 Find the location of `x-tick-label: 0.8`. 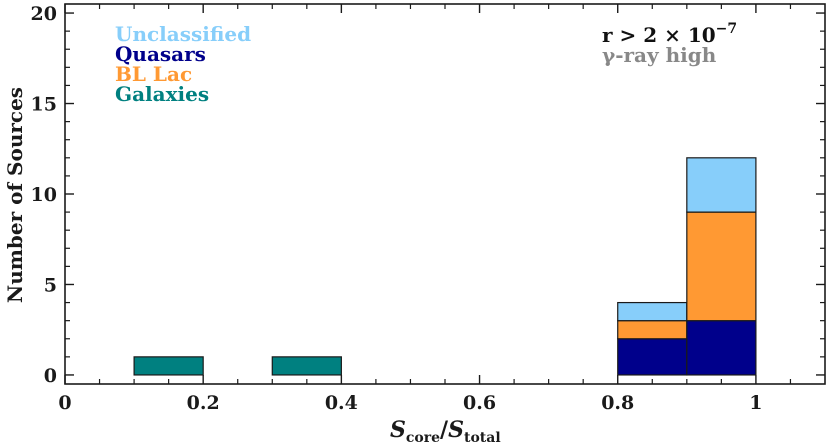

x-tick-label: 0.8 is located at coordinates (617, 403).